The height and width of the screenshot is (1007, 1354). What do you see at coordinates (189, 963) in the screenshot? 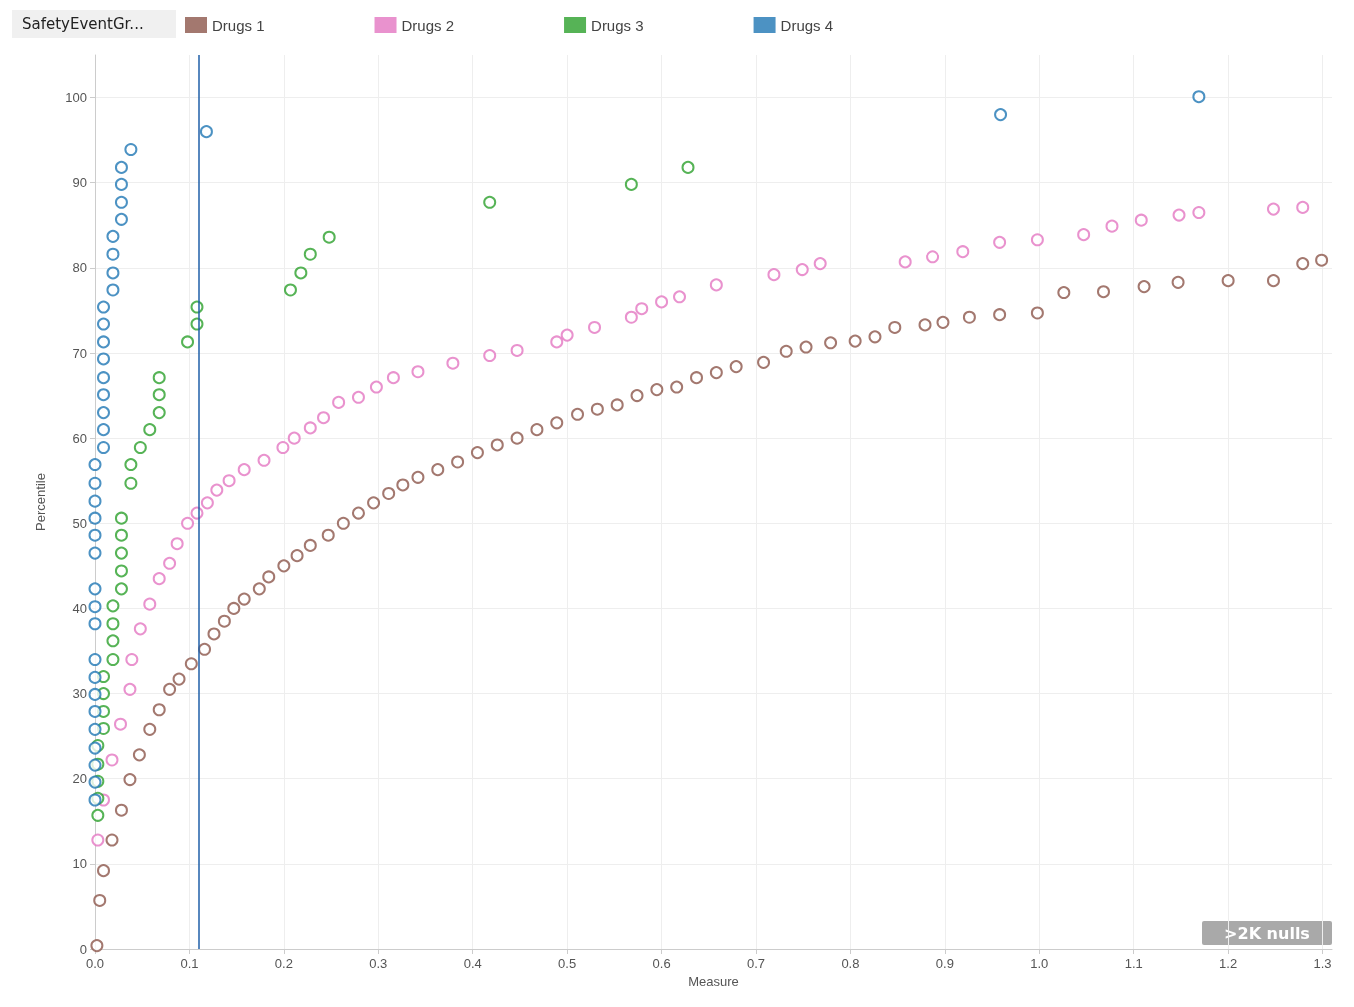
I see `x-tick-label: 0.1` at bounding box center [189, 963].